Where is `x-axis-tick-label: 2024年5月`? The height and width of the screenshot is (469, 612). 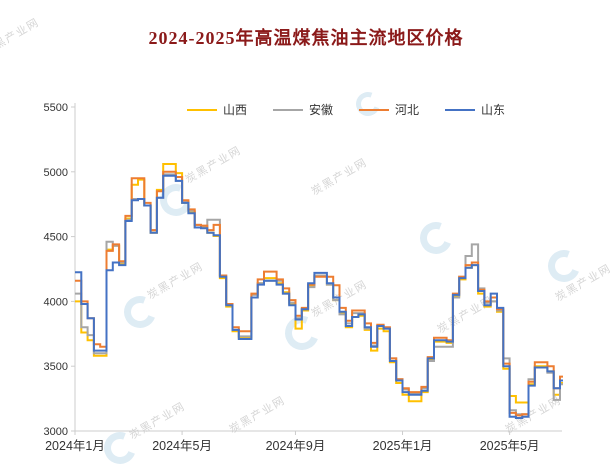 x-axis-tick-label: 2024年5月 is located at coordinates (182, 446).